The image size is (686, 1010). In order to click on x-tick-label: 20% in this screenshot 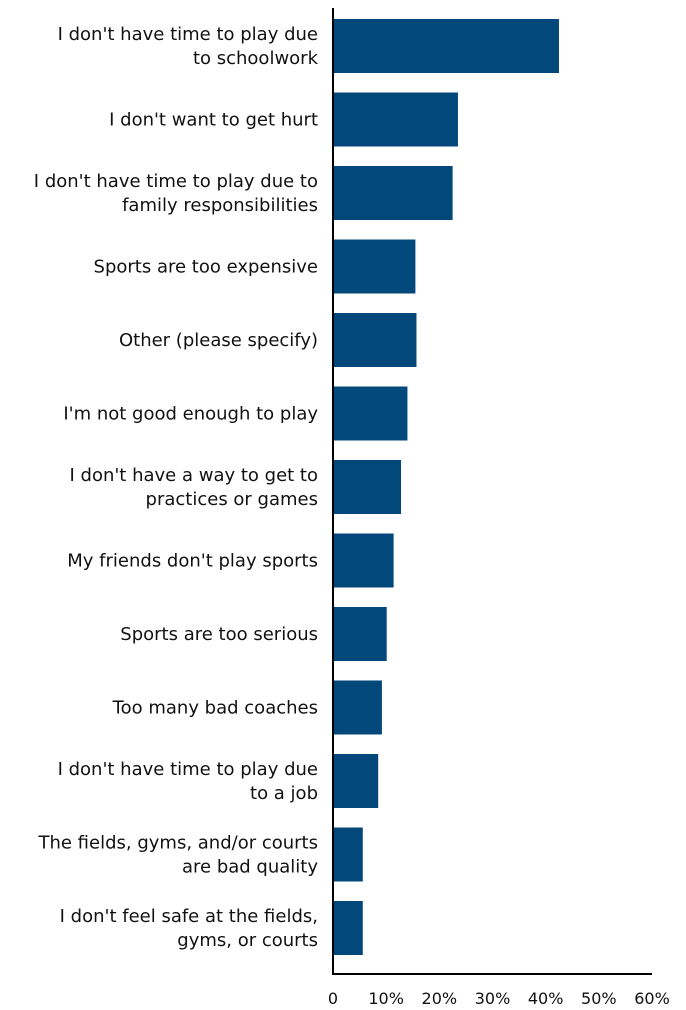, I will do `click(440, 998)`.